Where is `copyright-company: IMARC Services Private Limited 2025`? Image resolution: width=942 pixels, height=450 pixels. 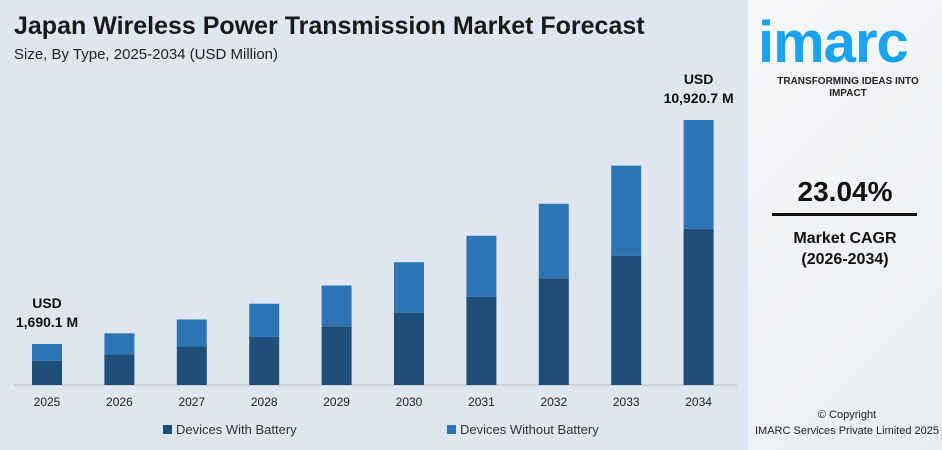
copyright-company: IMARC Services Private Limited 2025 is located at coordinates (846, 431).